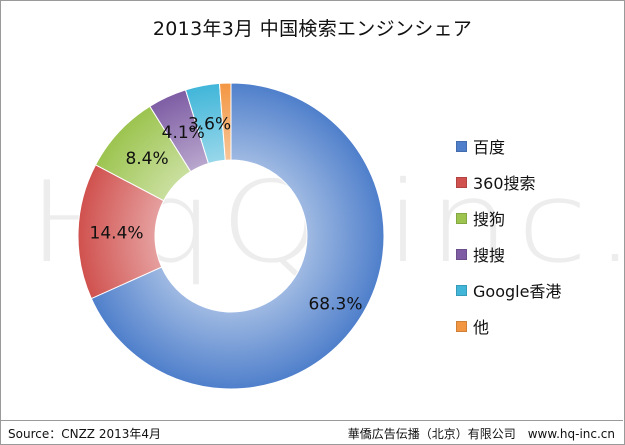 The image size is (625, 445). I want to click on legend-label: Google香港, so click(517, 291).